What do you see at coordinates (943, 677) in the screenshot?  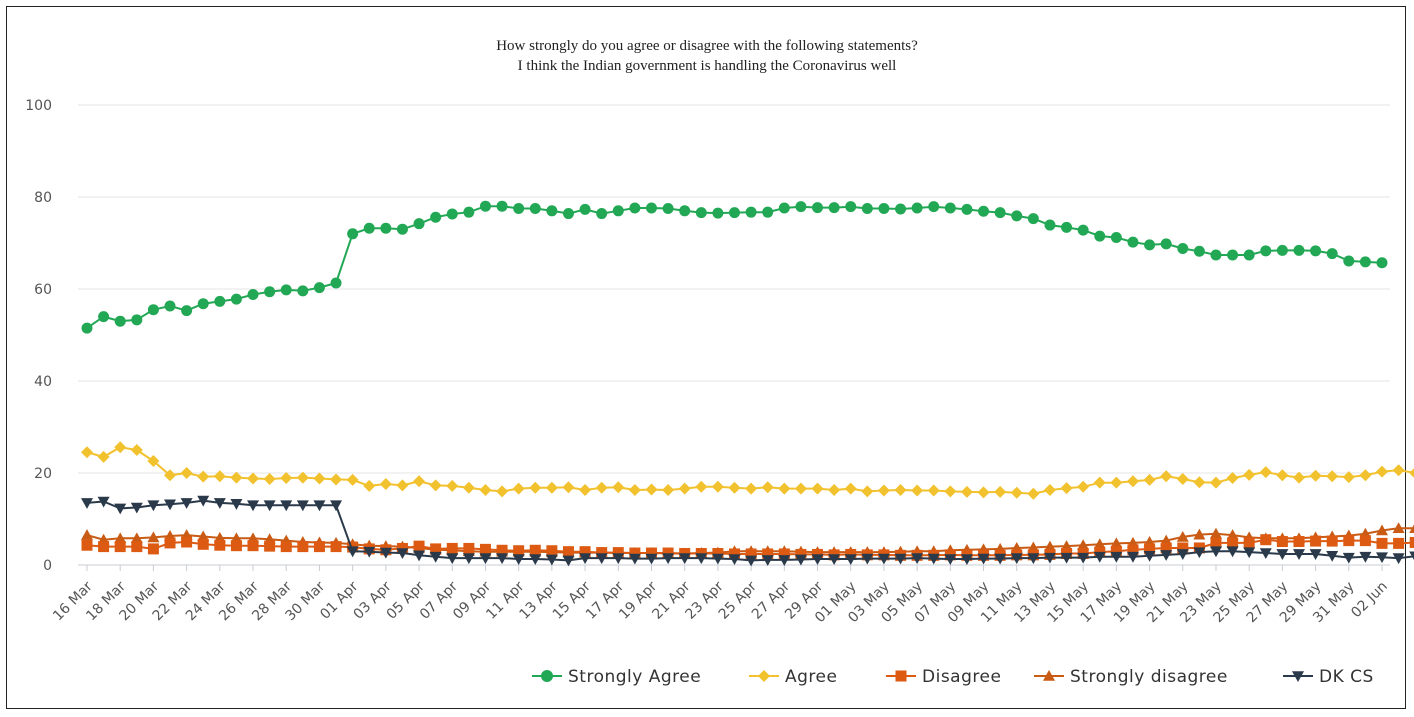 I see `legend-item-disagree: Disagree` at bounding box center [943, 677].